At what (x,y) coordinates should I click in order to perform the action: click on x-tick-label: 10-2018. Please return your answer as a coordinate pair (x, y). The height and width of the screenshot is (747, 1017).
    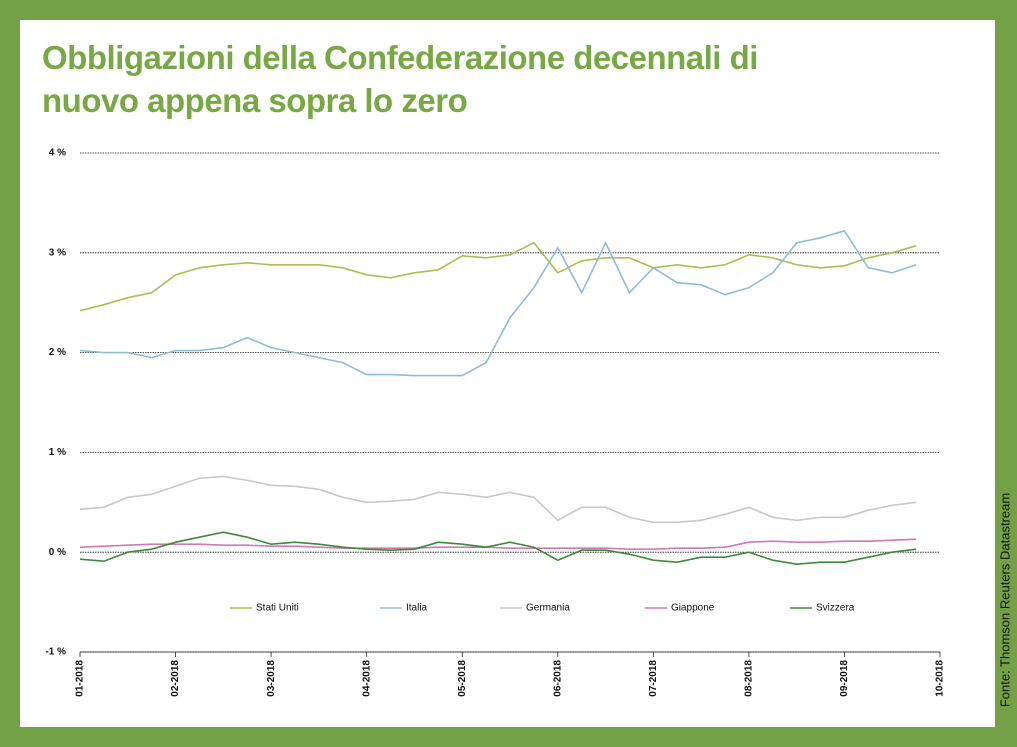
    Looking at the image, I should click on (940, 678).